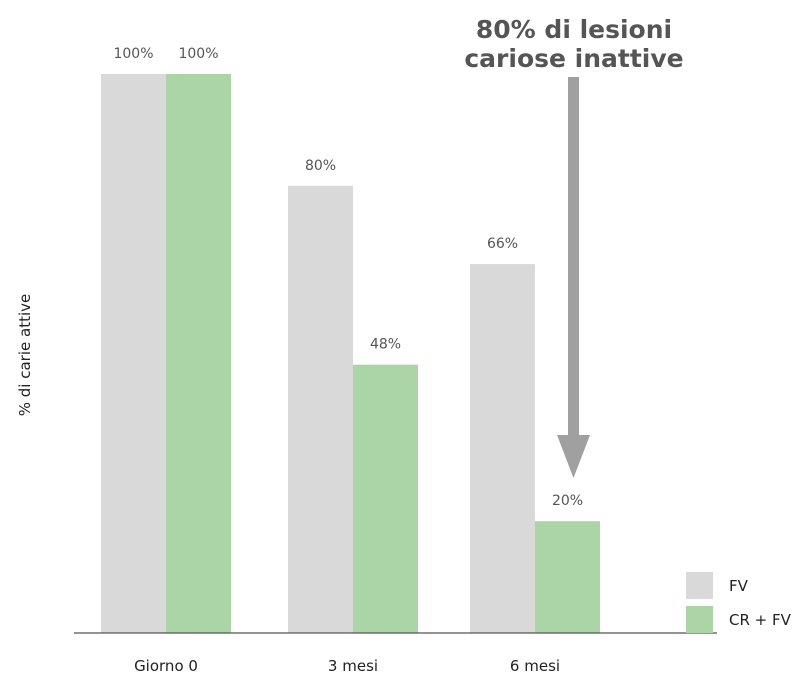 The image size is (797, 673). I want to click on annotation-line-2: cariose inattive, so click(573, 58).